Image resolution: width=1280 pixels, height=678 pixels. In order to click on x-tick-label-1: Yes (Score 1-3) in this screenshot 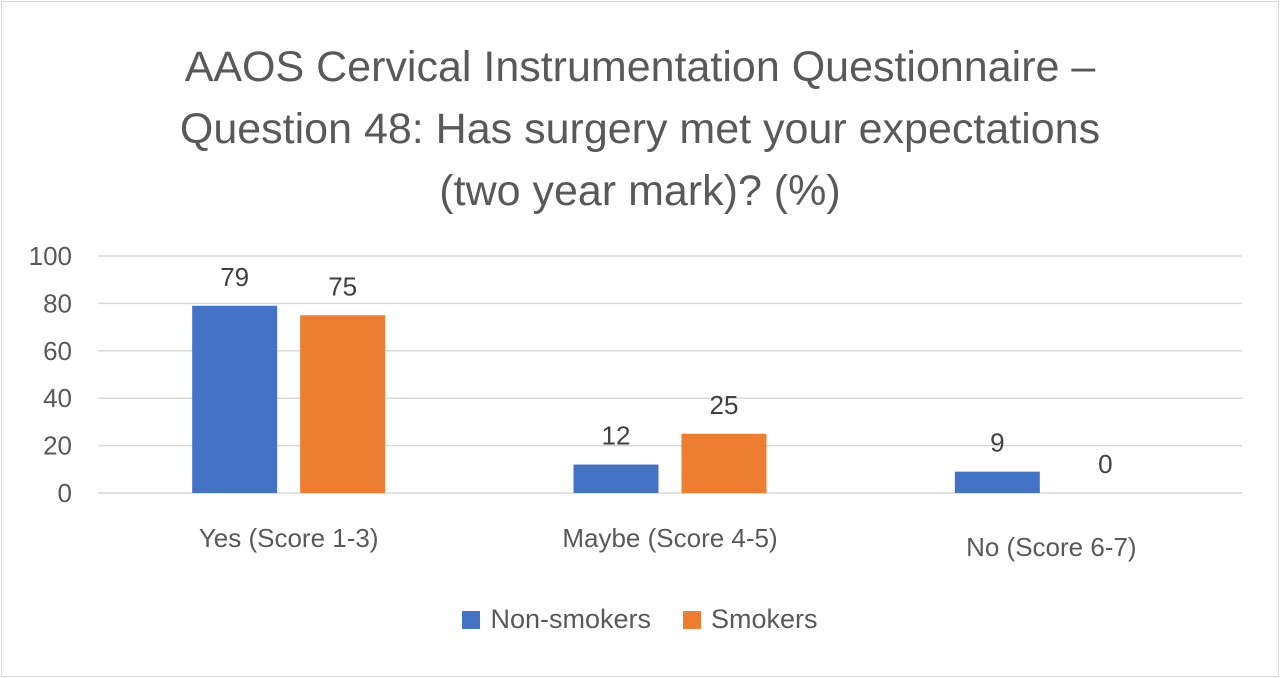, I will do `click(289, 538)`.